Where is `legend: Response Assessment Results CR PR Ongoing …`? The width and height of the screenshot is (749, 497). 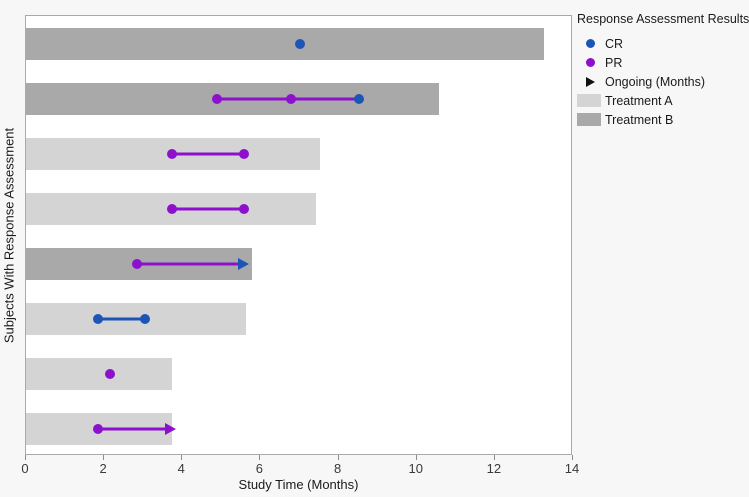 legend: Response Assessment Results CR PR Ongoing … is located at coordinates (663, 70).